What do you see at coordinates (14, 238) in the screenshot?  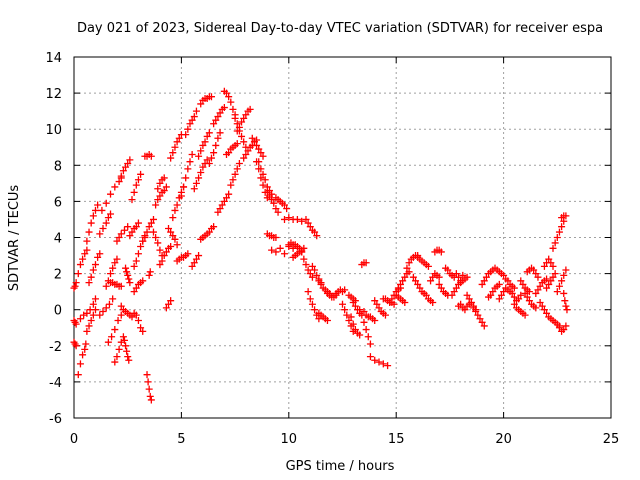 I see `y-axis-label: SDTVAR / TECUs` at bounding box center [14, 238].